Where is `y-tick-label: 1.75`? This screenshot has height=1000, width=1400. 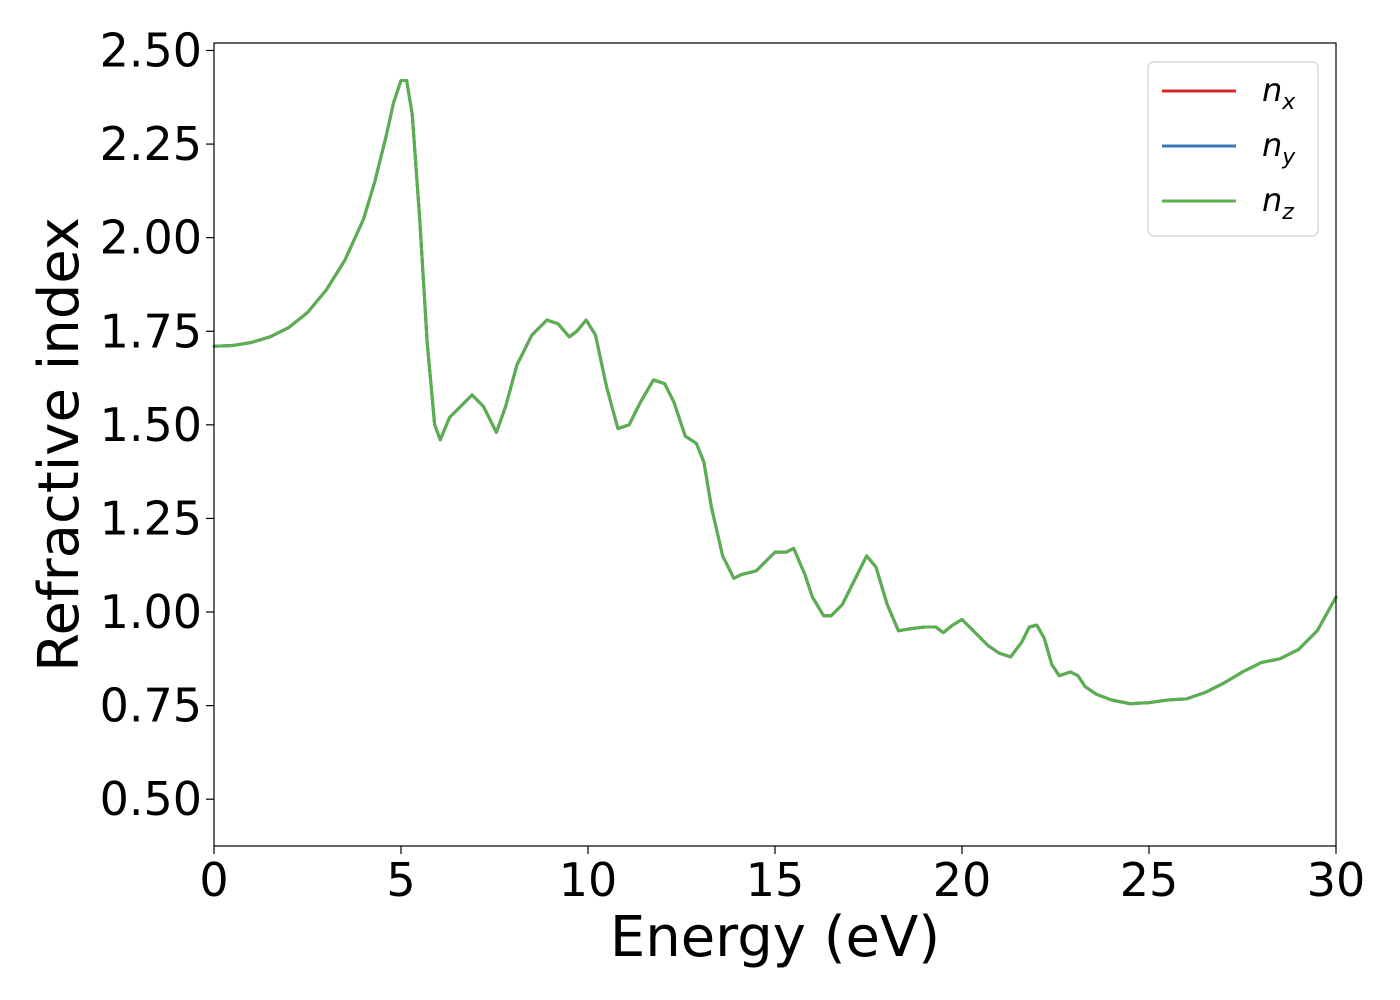
y-tick-label: 1.75 is located at coordinates (151, 331).